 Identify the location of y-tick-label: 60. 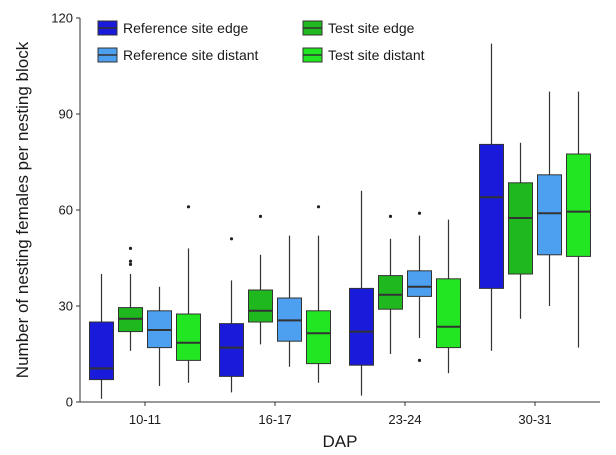
(66, 210).